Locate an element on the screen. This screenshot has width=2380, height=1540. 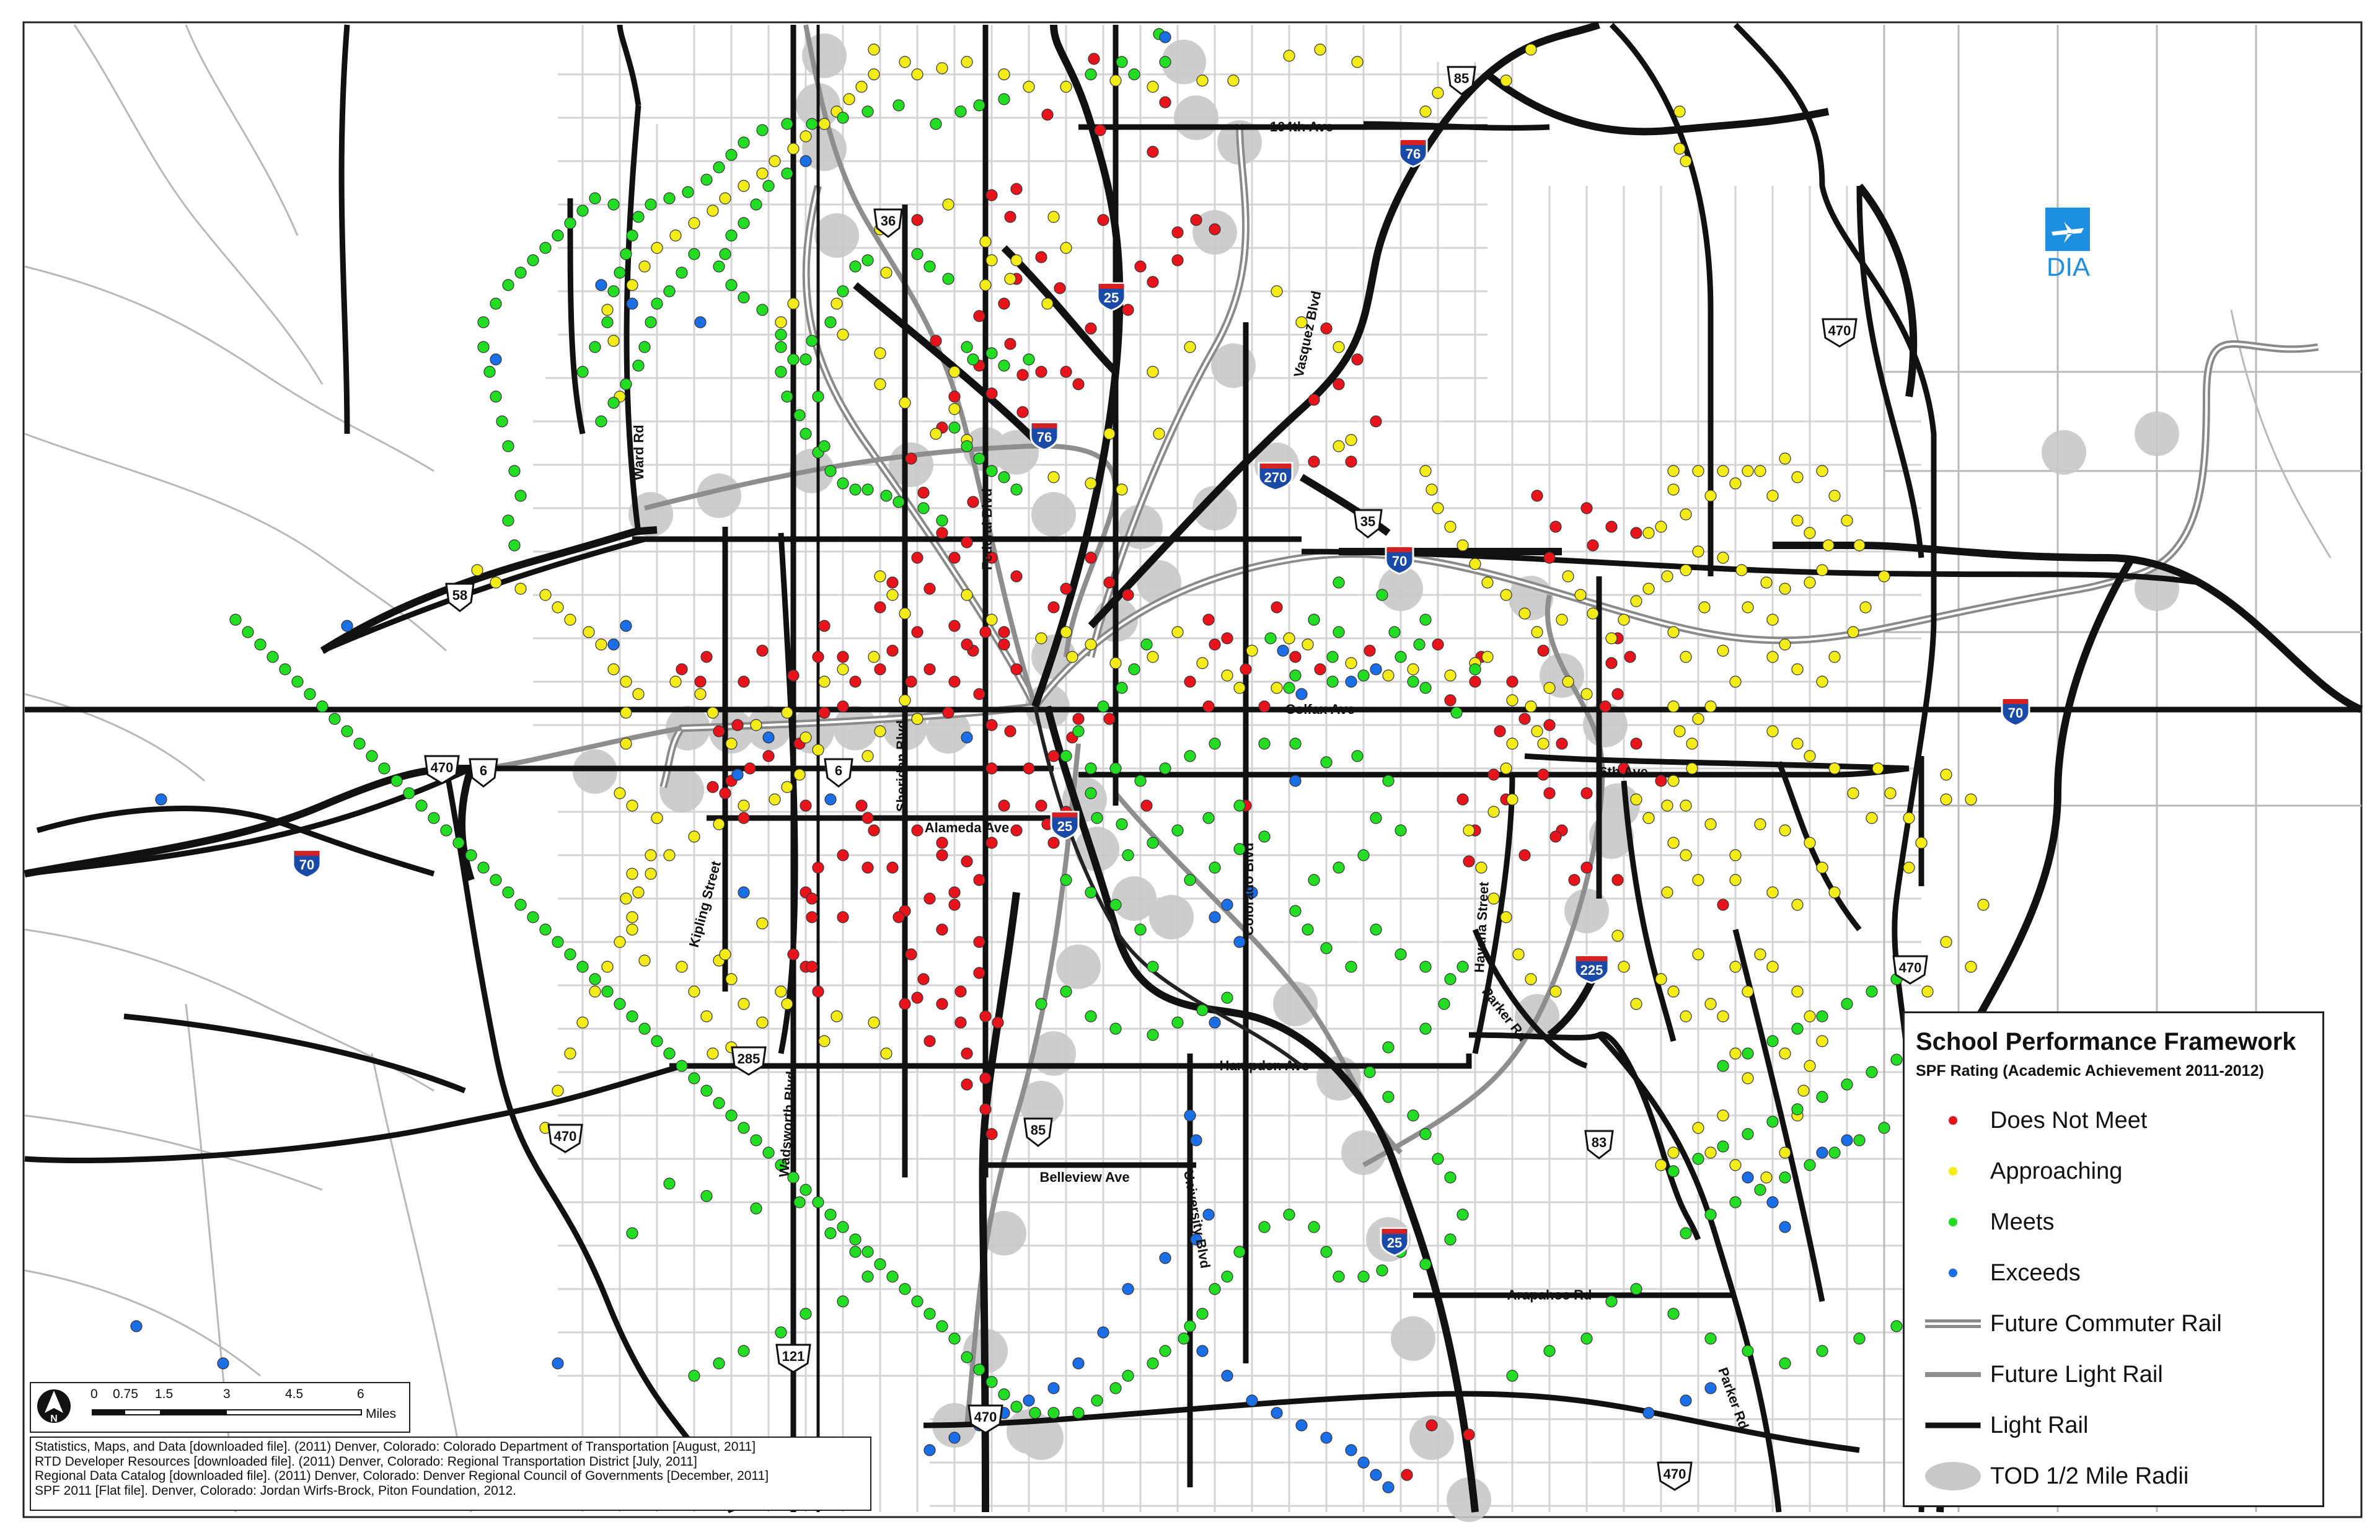
shield-number: 36 is located at coordinates (888, 221).